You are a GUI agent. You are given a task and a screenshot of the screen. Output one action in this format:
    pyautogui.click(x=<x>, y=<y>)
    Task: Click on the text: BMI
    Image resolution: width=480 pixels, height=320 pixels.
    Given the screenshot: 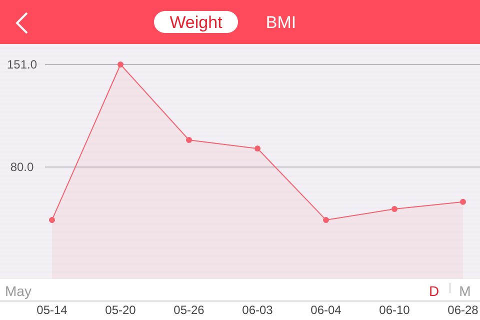 What is the action you would take?
    pyautogui.click(x=281, y=22)
    